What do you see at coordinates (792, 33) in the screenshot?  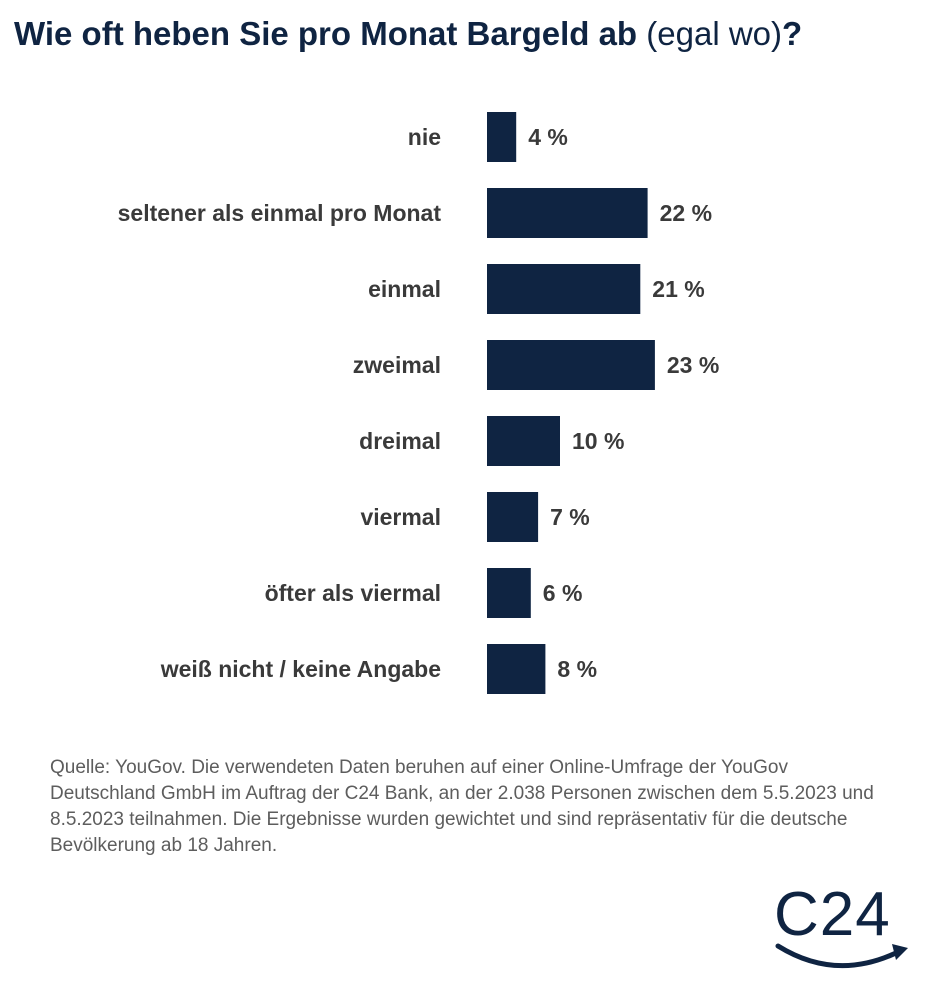 I see `title-suffix: ?` at bounding box center [792, 33].